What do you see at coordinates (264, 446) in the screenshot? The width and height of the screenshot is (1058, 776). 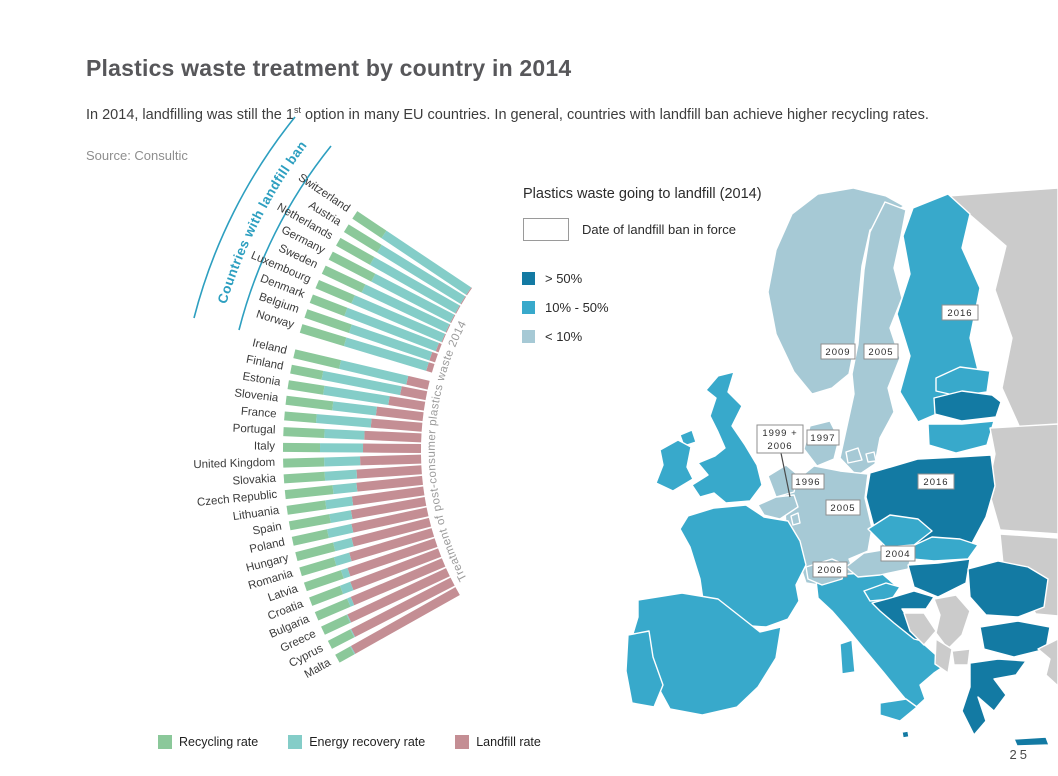 I see `fan-country-label: Italy` at bounding box center [264, 446].